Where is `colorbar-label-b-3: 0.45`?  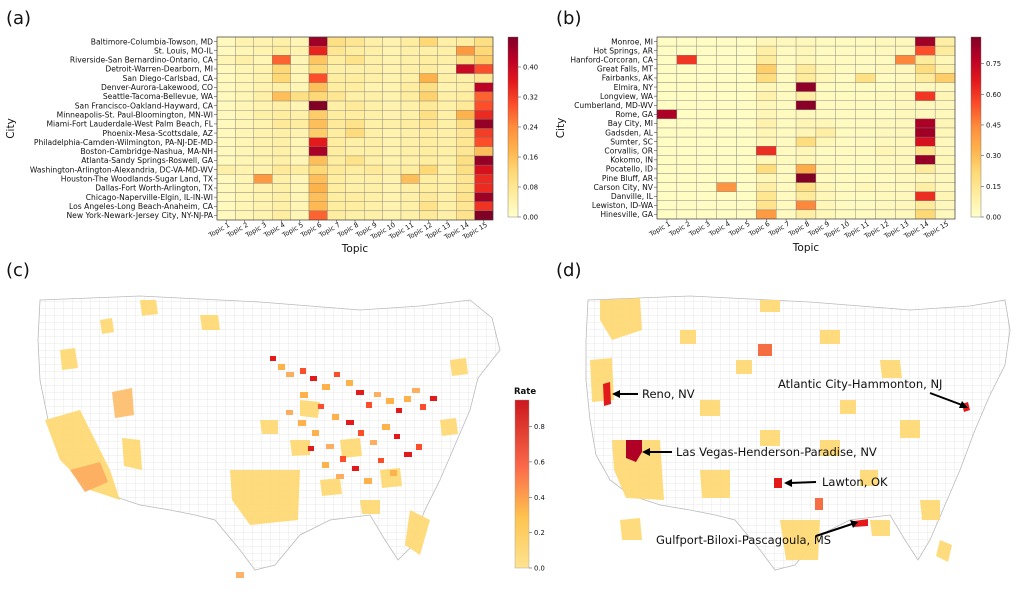
colorbar-label-b-3: 0.45 is located at coordinates (993, 125).